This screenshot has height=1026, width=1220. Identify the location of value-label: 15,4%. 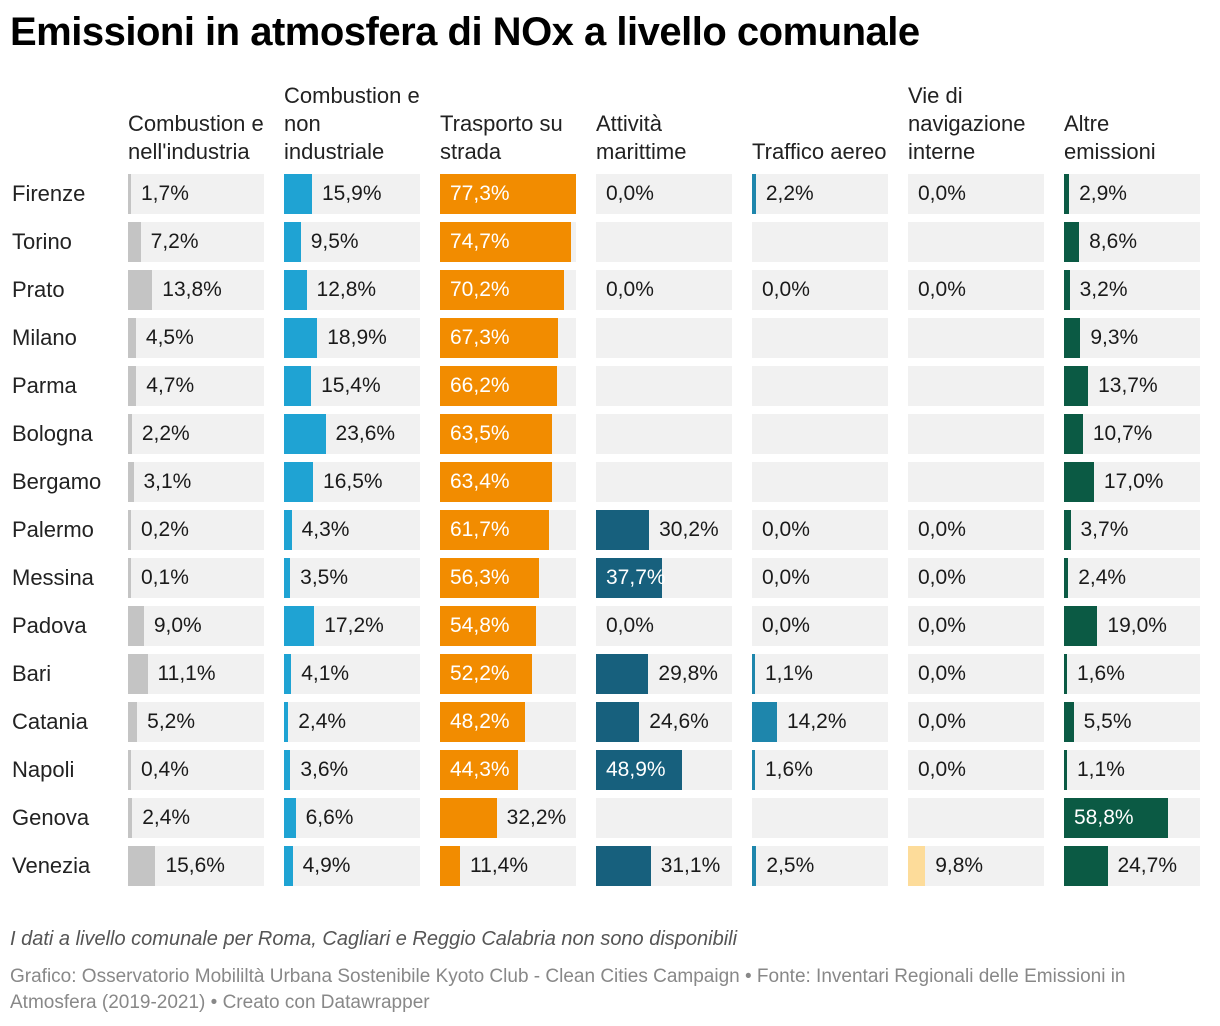
(351, 385).